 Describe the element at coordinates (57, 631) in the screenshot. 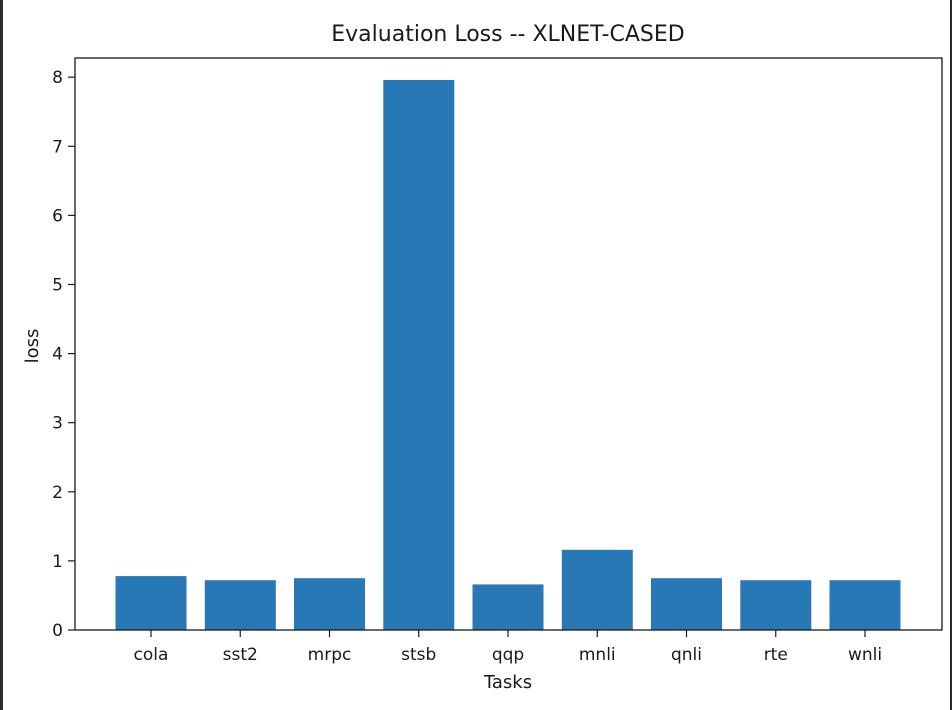

I see `y-tick-label: 0` at that location.